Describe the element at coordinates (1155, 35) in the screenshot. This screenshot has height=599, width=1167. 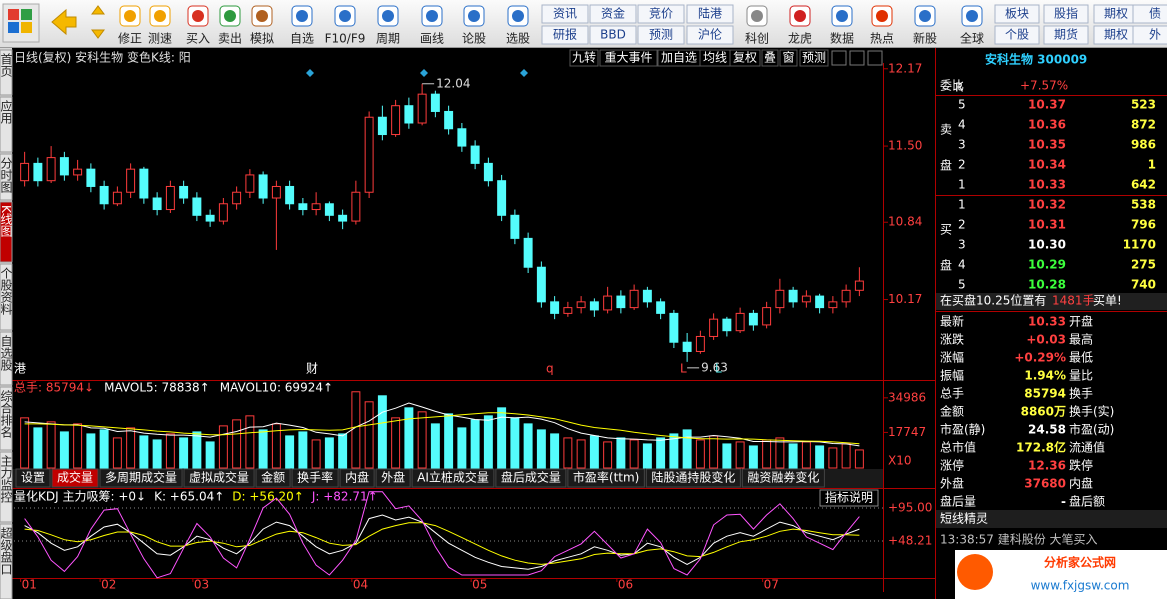
I see `grid-button-label: 外` at that location.